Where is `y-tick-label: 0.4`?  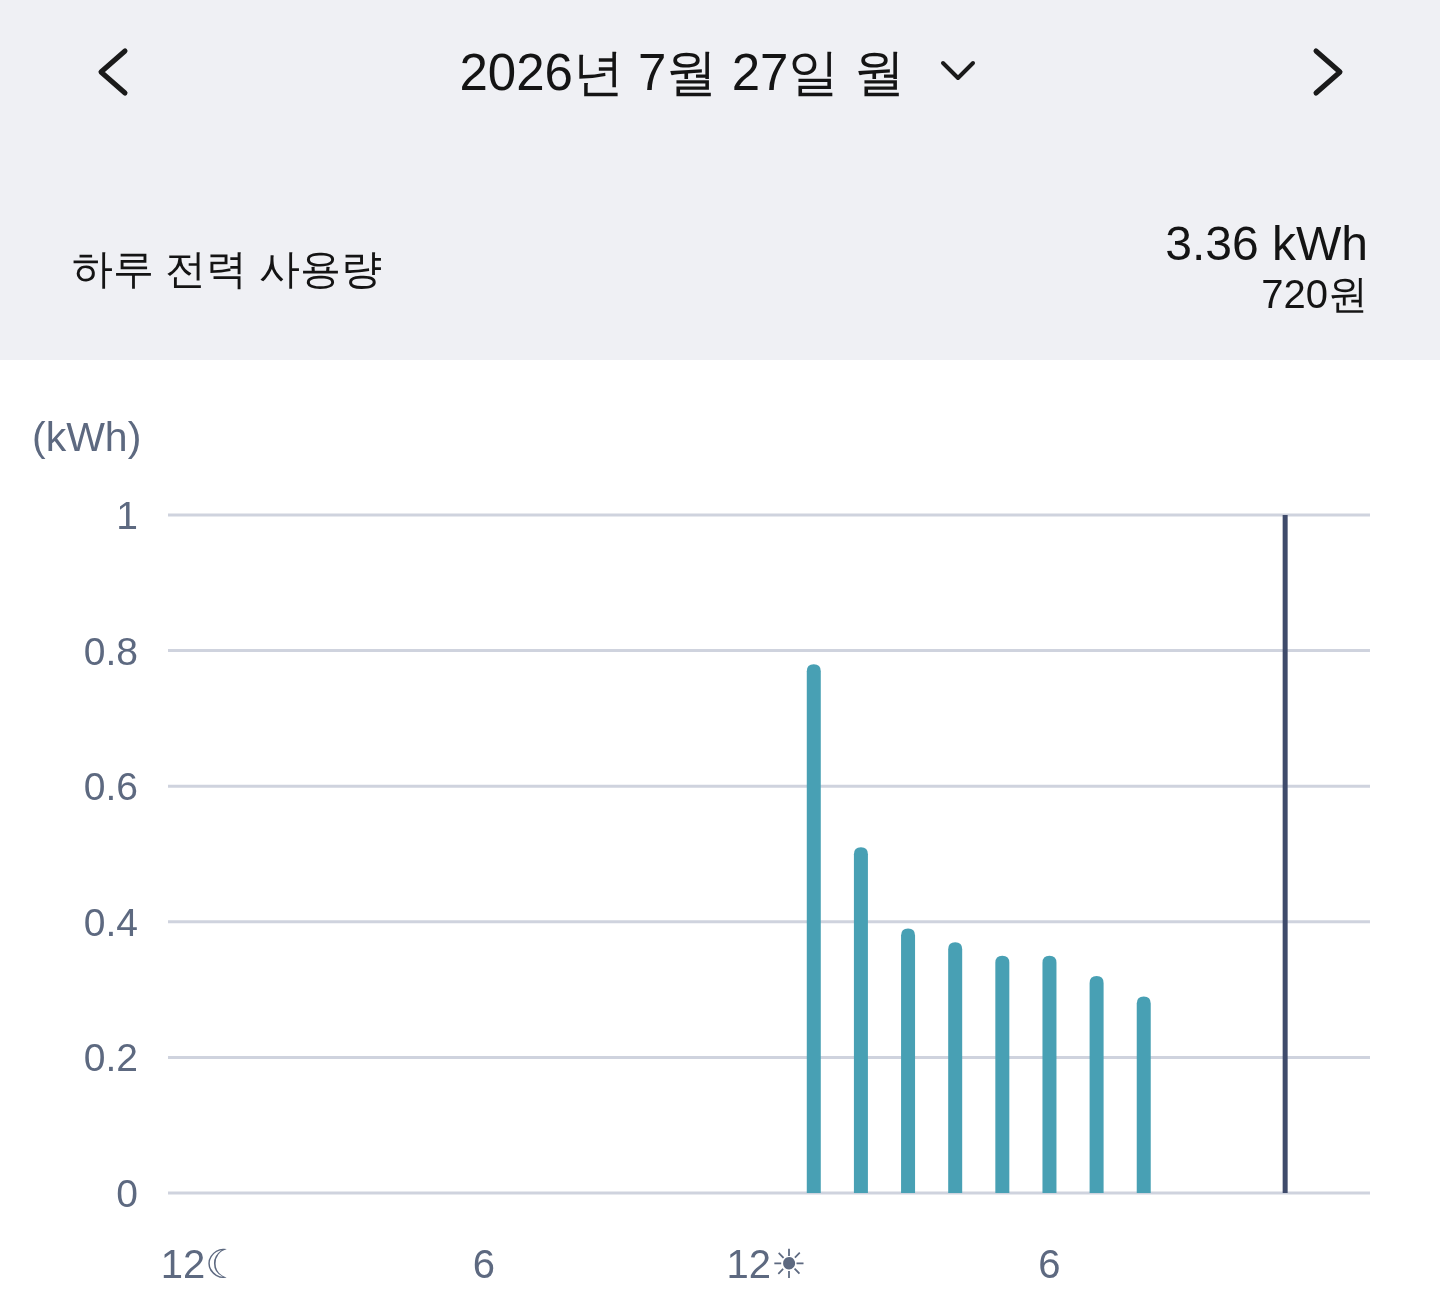
y-tick-label: 0.4 is located at coordinates (110, 922).